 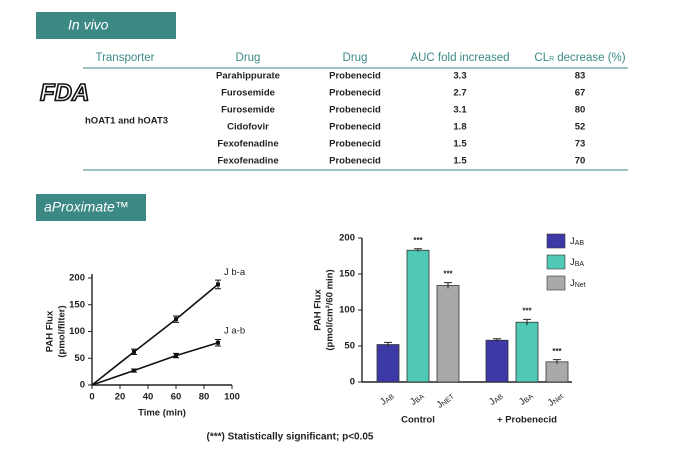 I want to click on banner-text: aProximate™, so click(x=86, y=207).